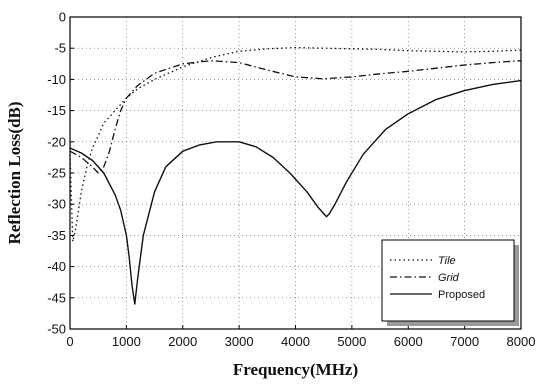  What do you see at coordinates (182, 341) in the screenshot?
I see `x-tick-label: 2000` at bounding box center [182, 341].